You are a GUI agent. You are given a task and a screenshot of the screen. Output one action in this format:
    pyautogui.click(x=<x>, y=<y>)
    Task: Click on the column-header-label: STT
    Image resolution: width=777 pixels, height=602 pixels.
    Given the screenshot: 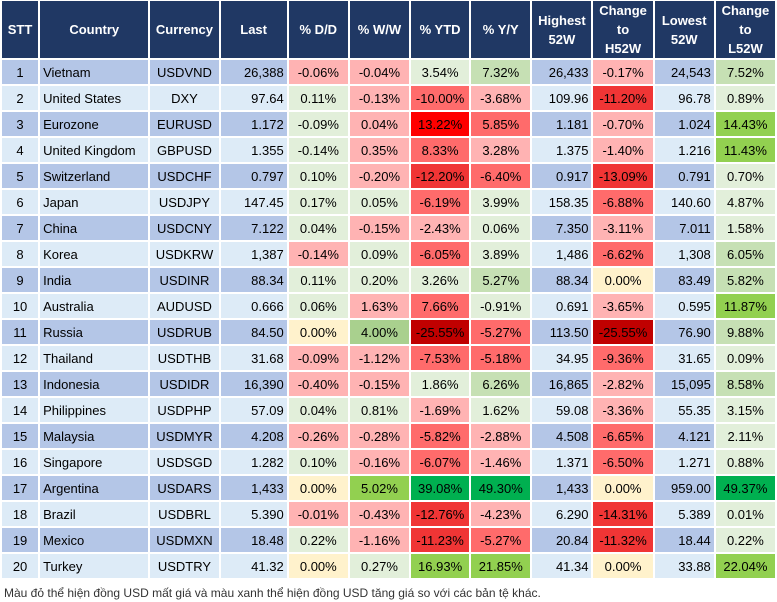 What is the action you would take?
    pyautogui.click(x=20, y=29)
    